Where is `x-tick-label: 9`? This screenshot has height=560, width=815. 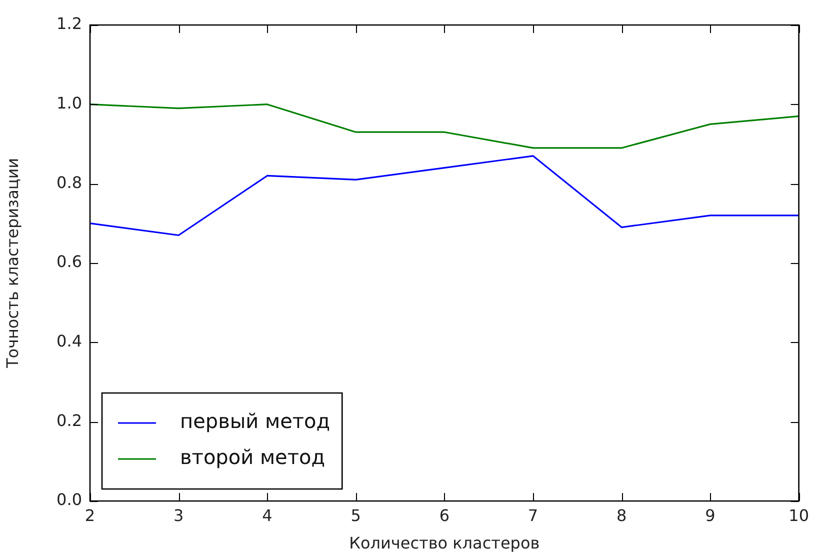
x-tick-label: 9 is located at coordinates (710, 515).